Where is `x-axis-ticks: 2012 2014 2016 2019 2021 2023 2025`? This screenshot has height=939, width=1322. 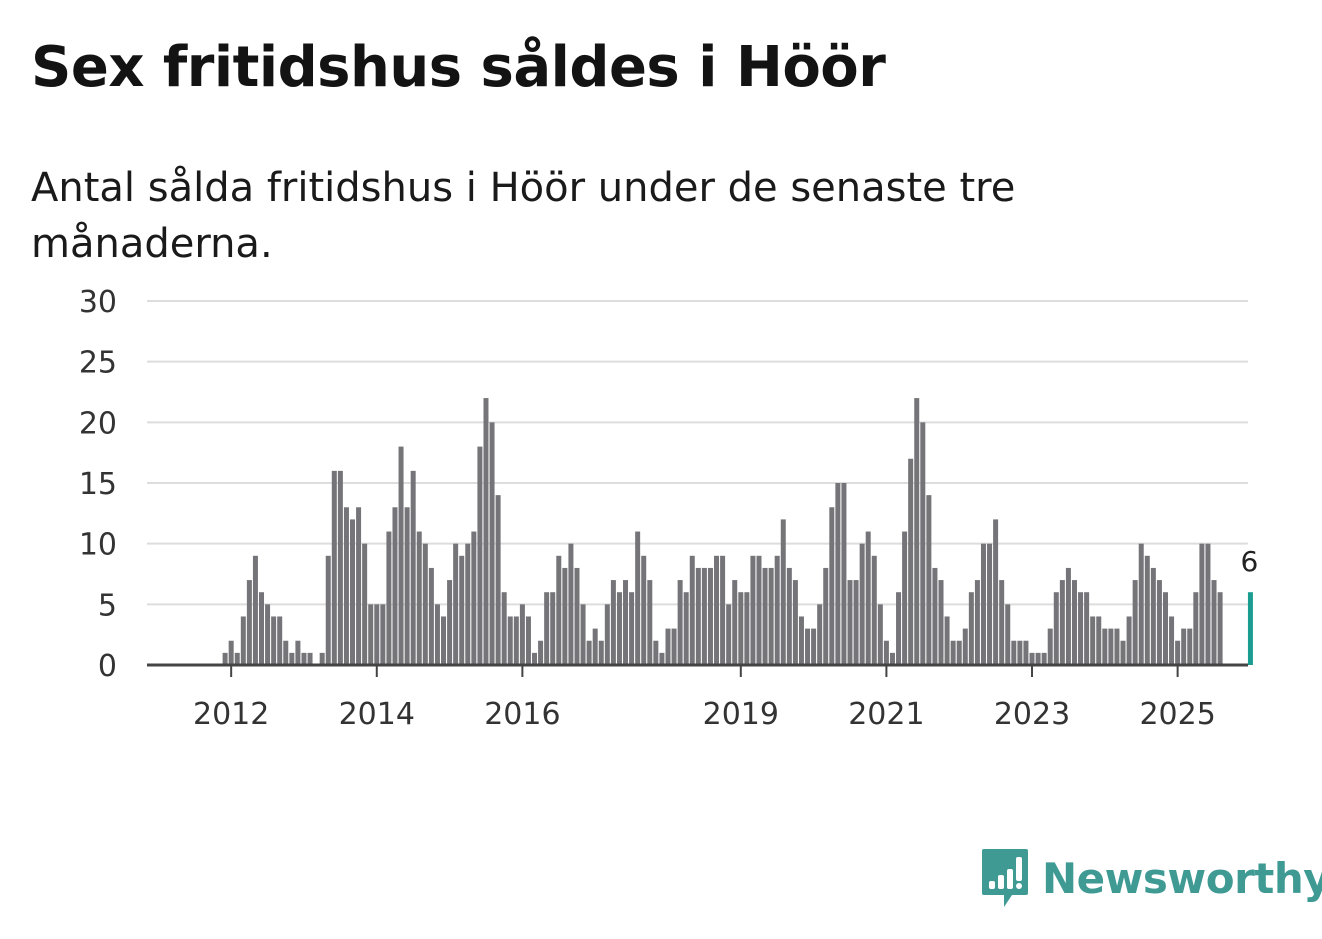
x-axis-ticks: 2012 2014 2016 2019 2021 2023 2025 is located at coordinates (704, 698).